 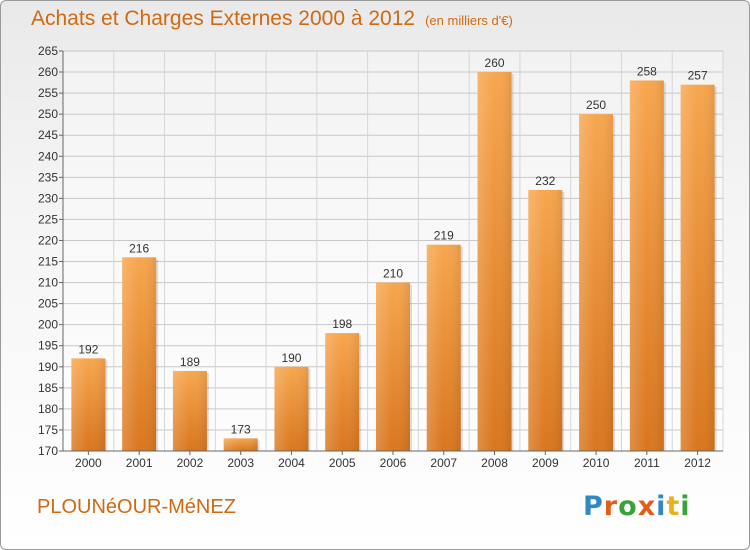 I want to click on x-tick-label: 2008, so click(x=494, y=463).